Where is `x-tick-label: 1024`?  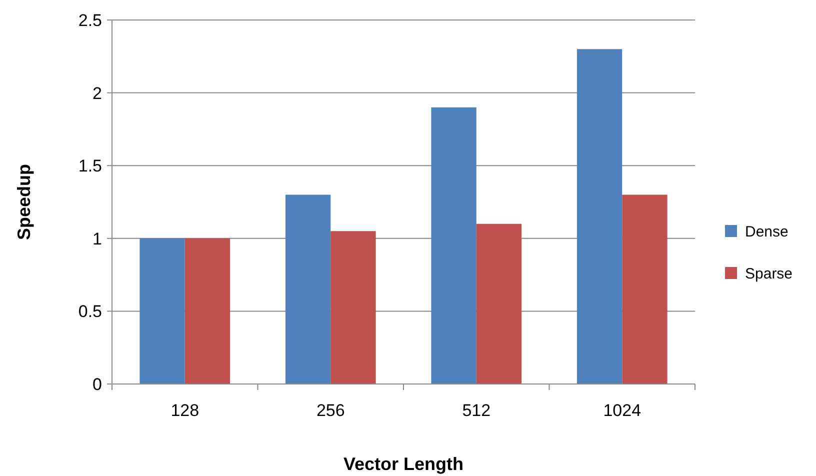
x-tick-label: 1024 is located at coordinates (622, 410).